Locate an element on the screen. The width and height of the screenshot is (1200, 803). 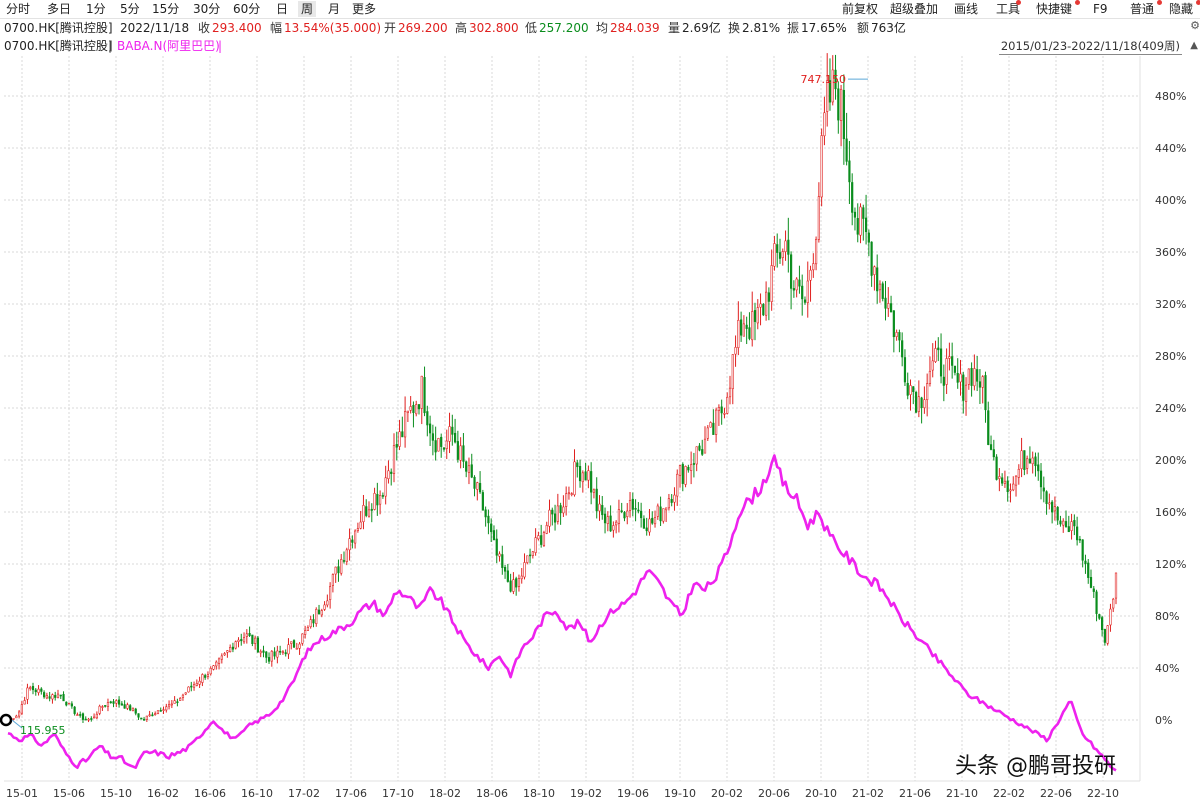
date-range-label: 2015/01/23-2022/11/18(409周) is located at coordinates (1090, 47).